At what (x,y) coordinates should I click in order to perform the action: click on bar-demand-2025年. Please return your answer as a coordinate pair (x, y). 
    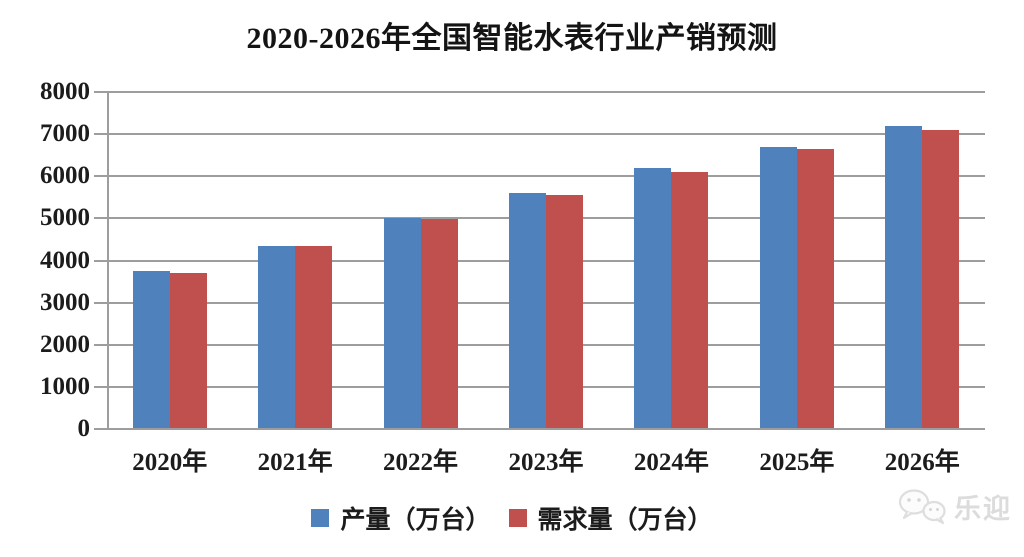
    Looking at the image, I should click on (815, 288).